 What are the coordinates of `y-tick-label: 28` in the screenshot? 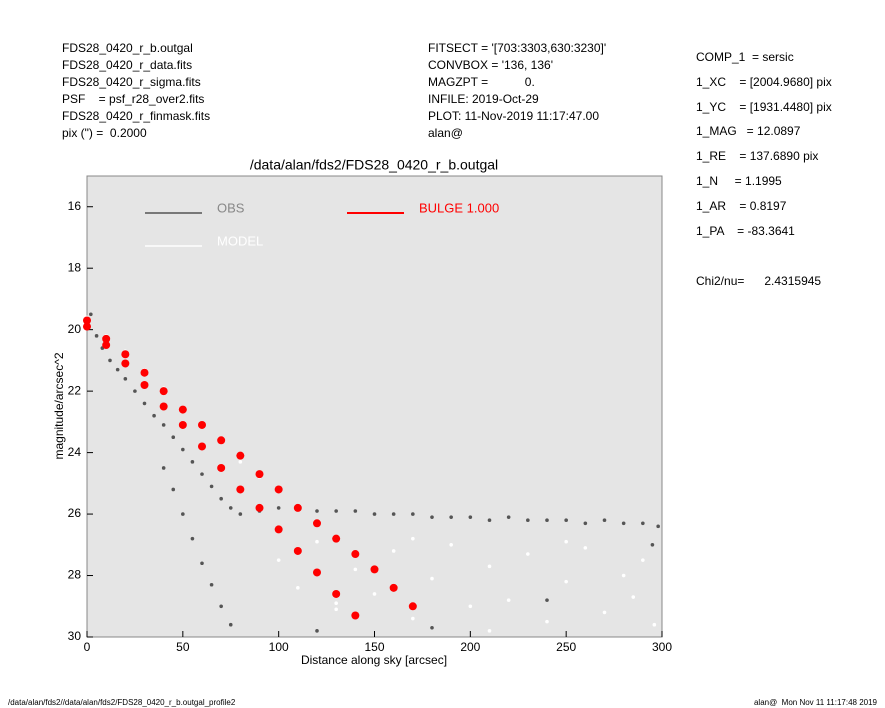 It's located at (75, 575).